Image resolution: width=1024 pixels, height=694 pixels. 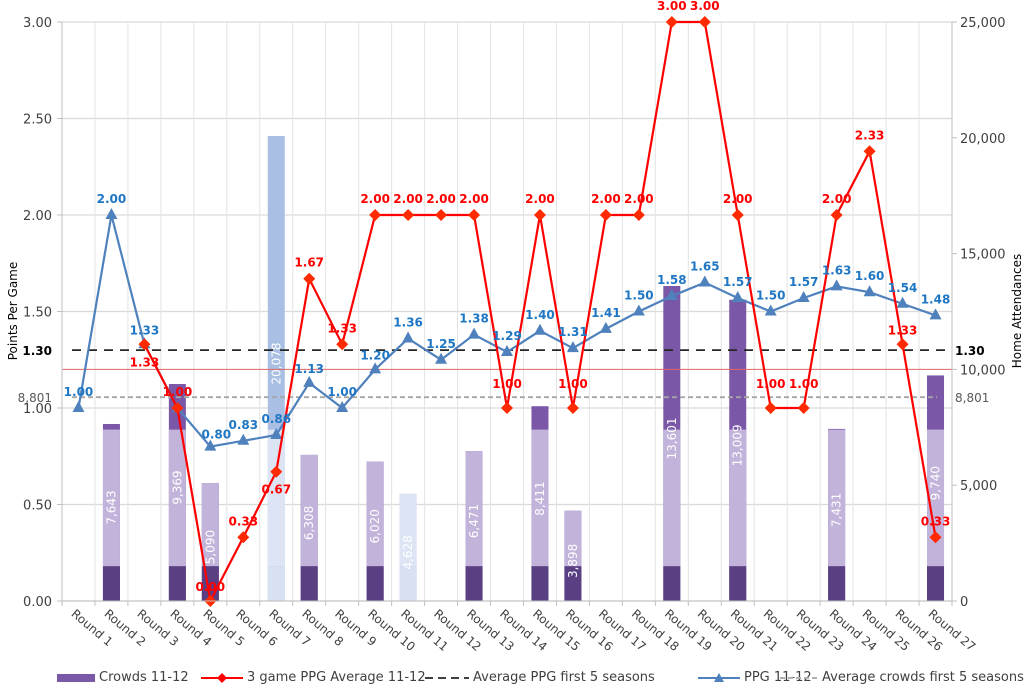 I want to click on ppg-data-label: 0.83, so click(x=243, y=425).